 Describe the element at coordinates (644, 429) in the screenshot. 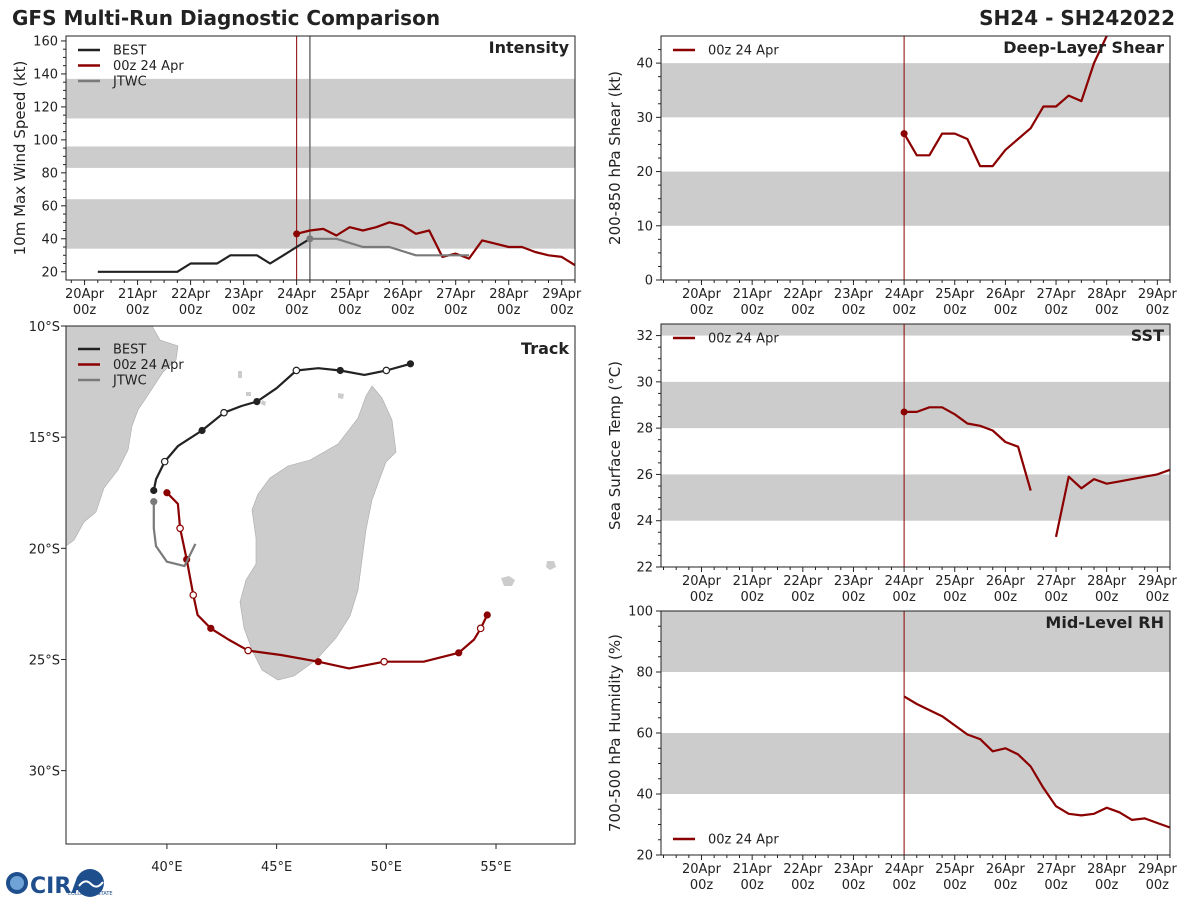

I see `y-tick-label: 28` at that location.